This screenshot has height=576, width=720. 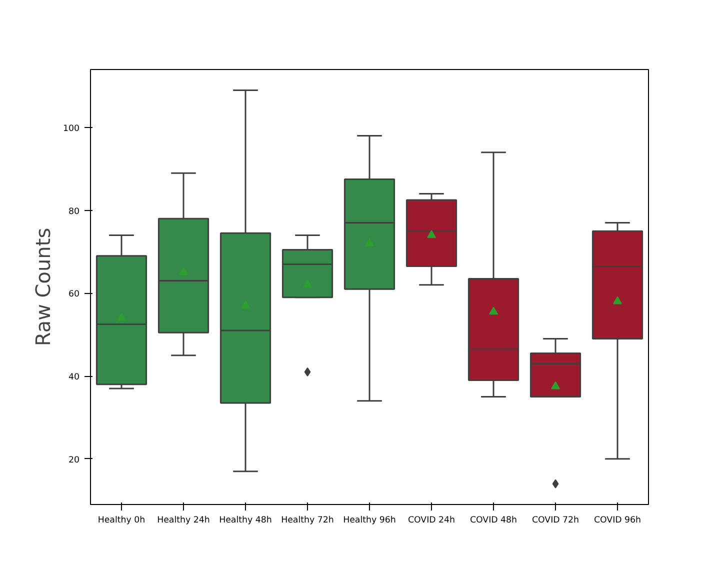 I want to click on x-tick-label: COVID 48h, so click(x=494, y=521).